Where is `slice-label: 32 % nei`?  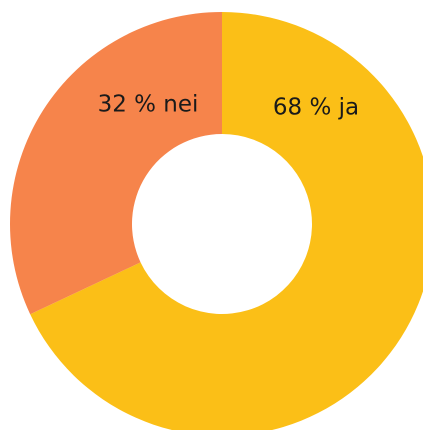 slice-label: 32 % nei is located at coordinates (148, 105).